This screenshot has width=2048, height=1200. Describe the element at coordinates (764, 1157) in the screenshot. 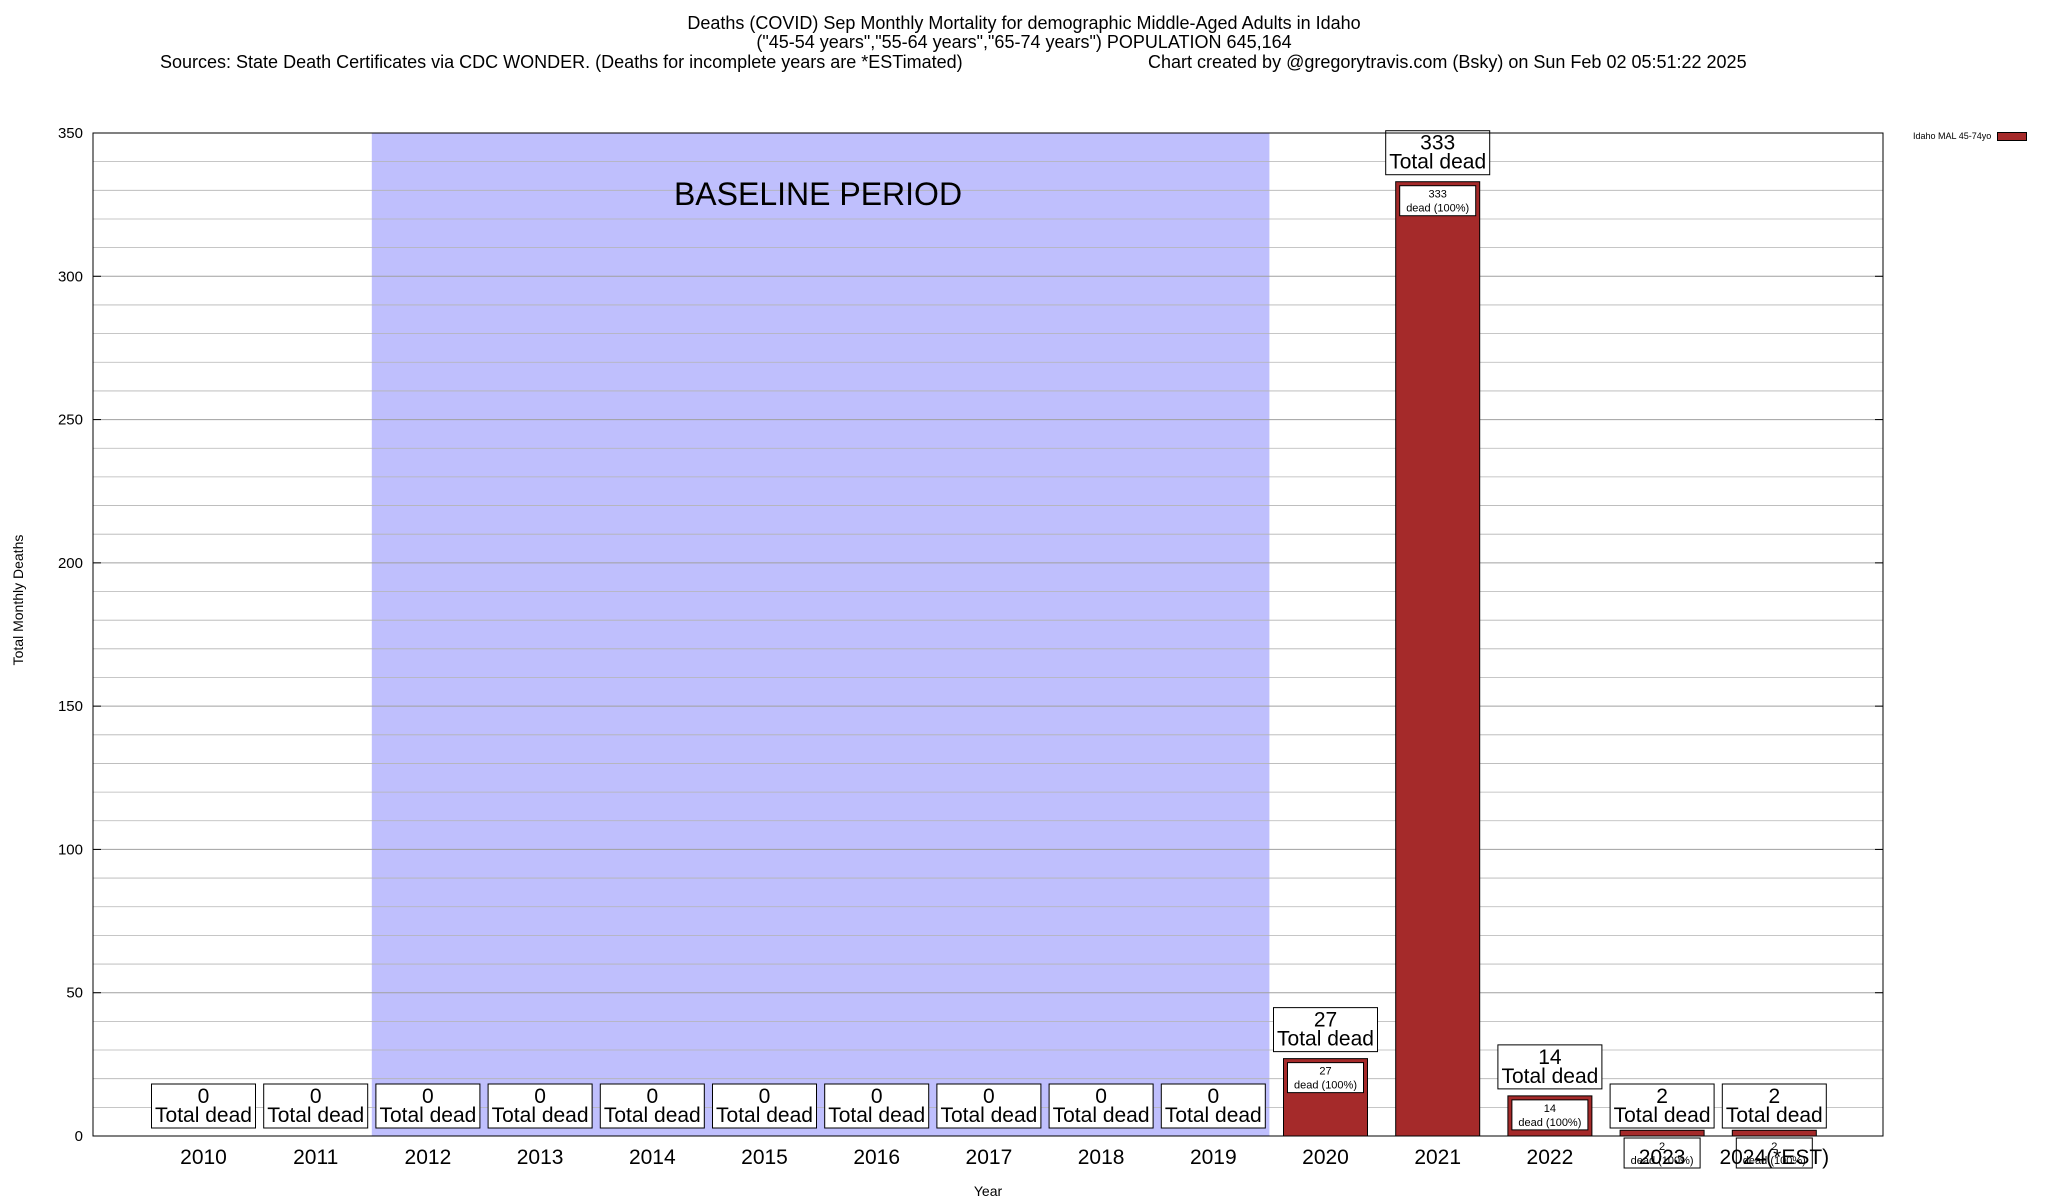

I see `x-tick-label: 2015` at that location.